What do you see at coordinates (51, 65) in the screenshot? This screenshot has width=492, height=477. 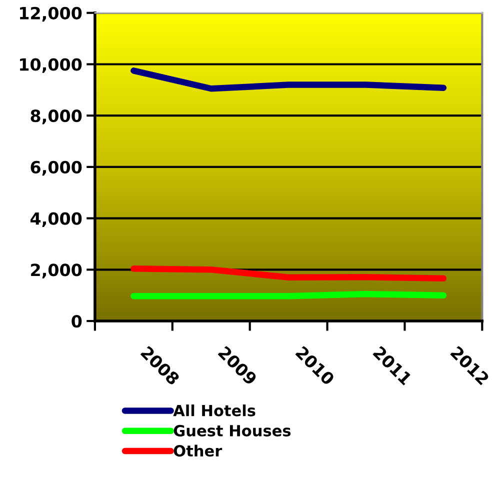 I see `y-tick-label: 10,000` at bounding box center [51, 65].